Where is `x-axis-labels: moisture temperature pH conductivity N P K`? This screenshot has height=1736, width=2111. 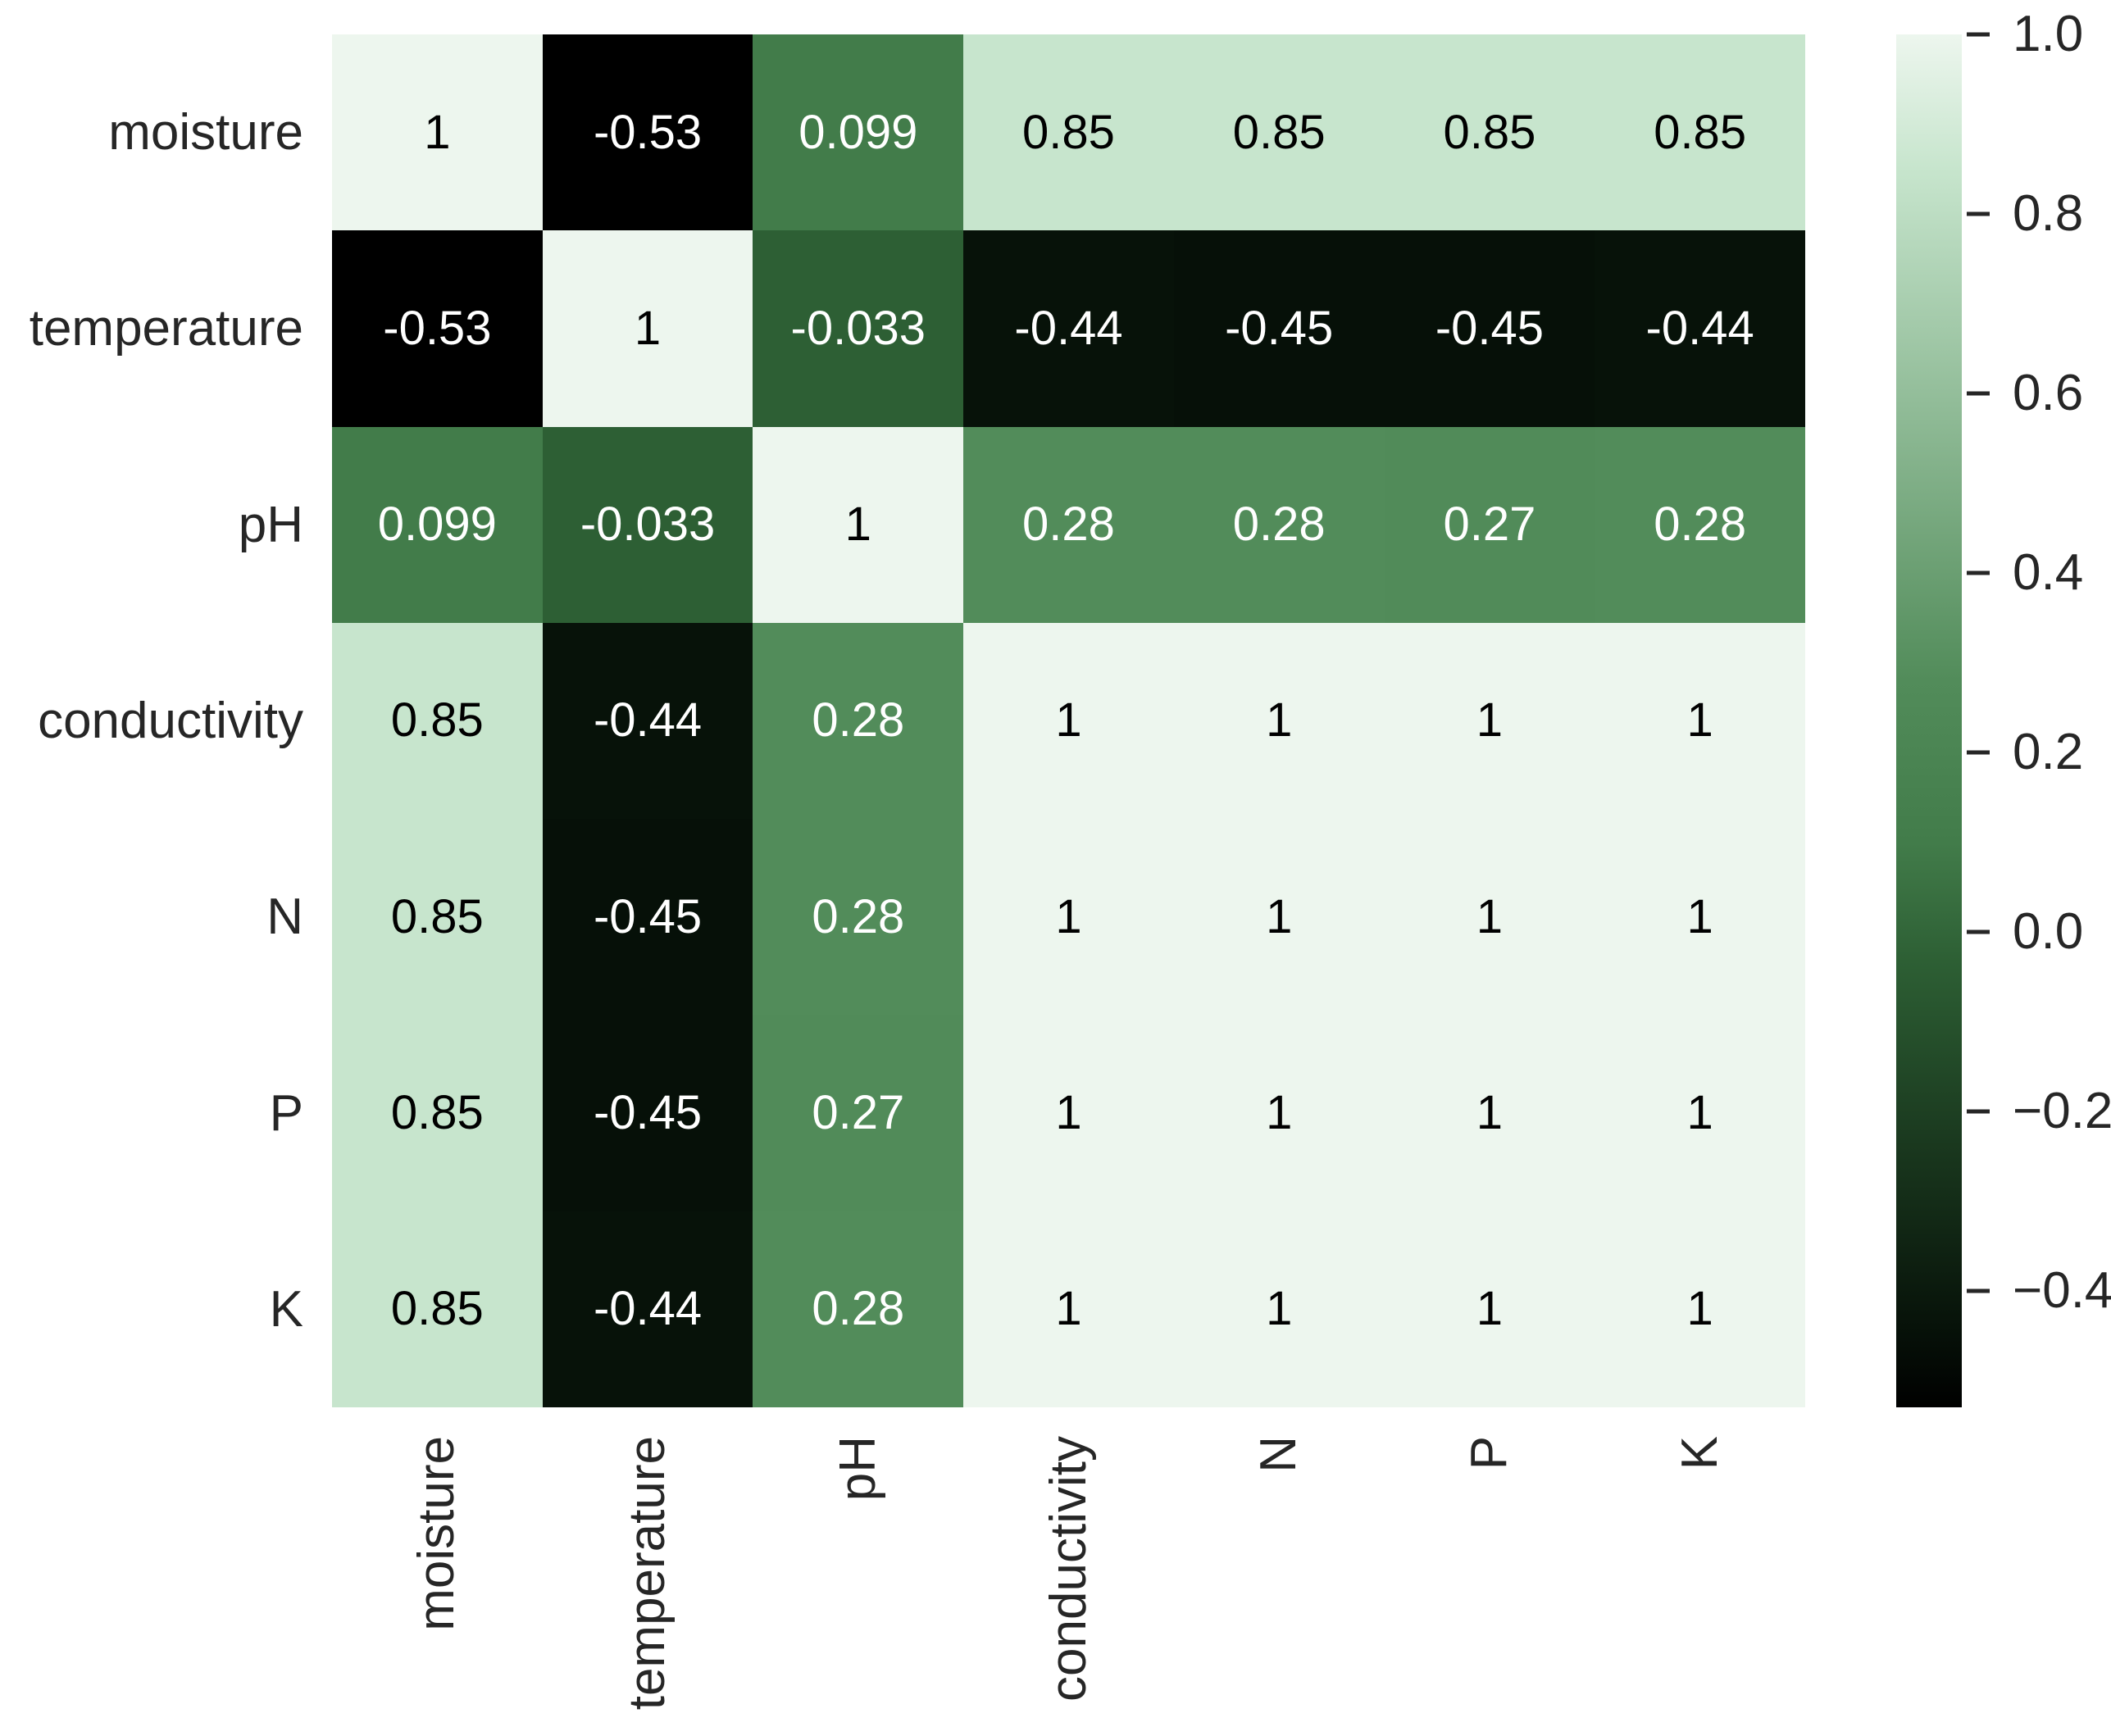
x-axis-labels: moisture temperature pH conductivity N P K is located at coordinates (1068, 1586).